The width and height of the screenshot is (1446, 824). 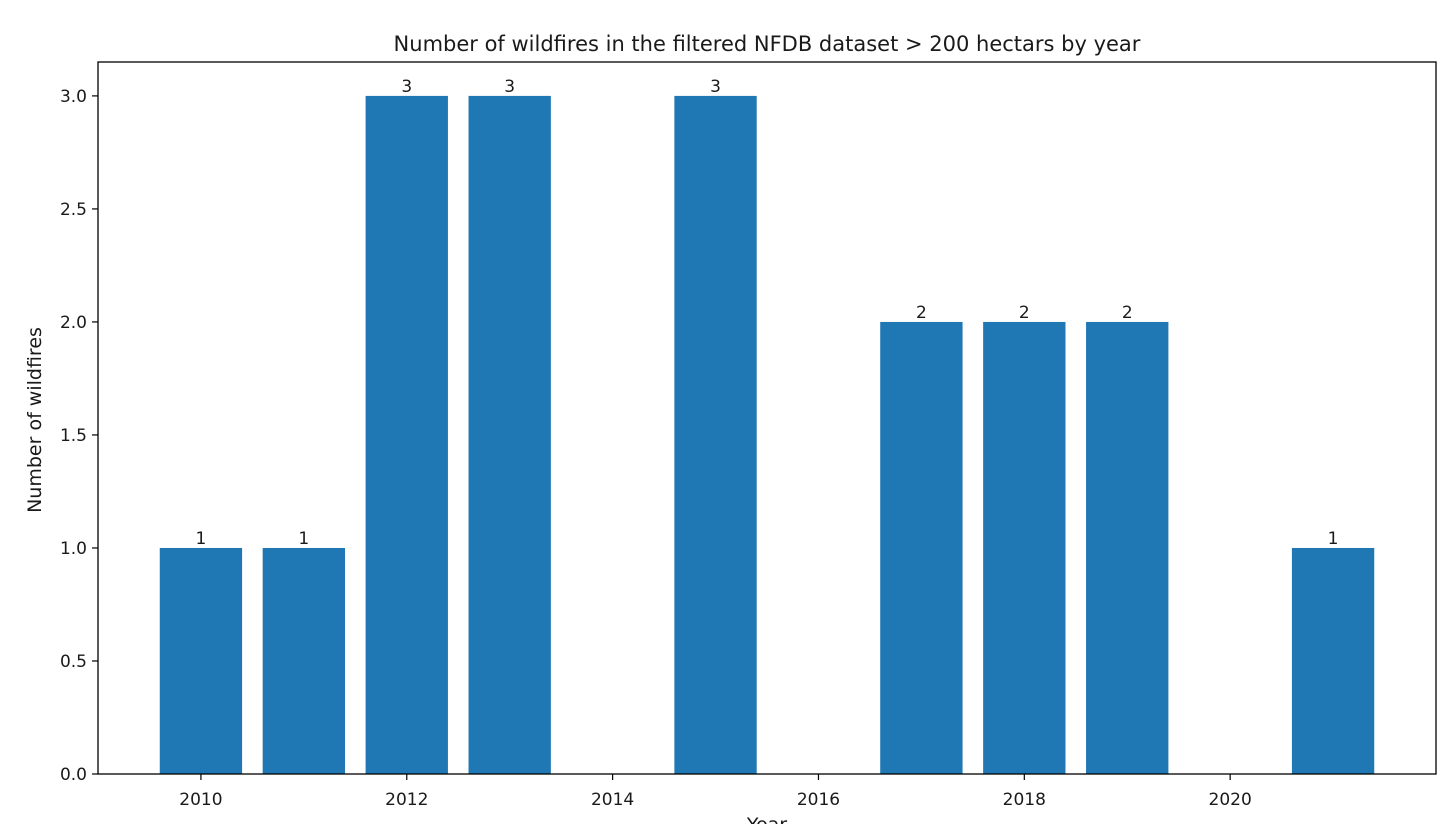 What do you see at coordinates (715, 87) in the screenshot?
I see `data-label-2015: 3` at bounding box center [715, 87].